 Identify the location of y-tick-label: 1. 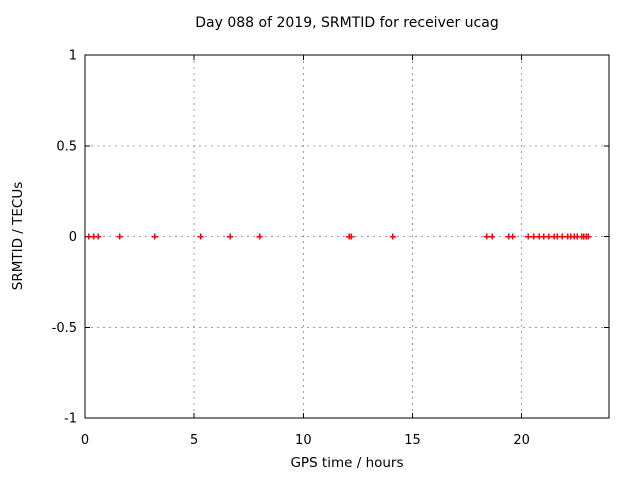
(73, 56).